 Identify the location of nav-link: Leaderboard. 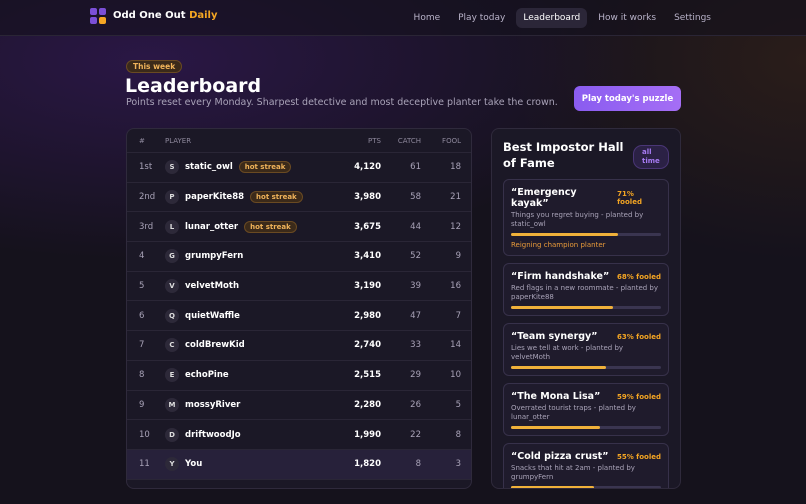
(552, 18).